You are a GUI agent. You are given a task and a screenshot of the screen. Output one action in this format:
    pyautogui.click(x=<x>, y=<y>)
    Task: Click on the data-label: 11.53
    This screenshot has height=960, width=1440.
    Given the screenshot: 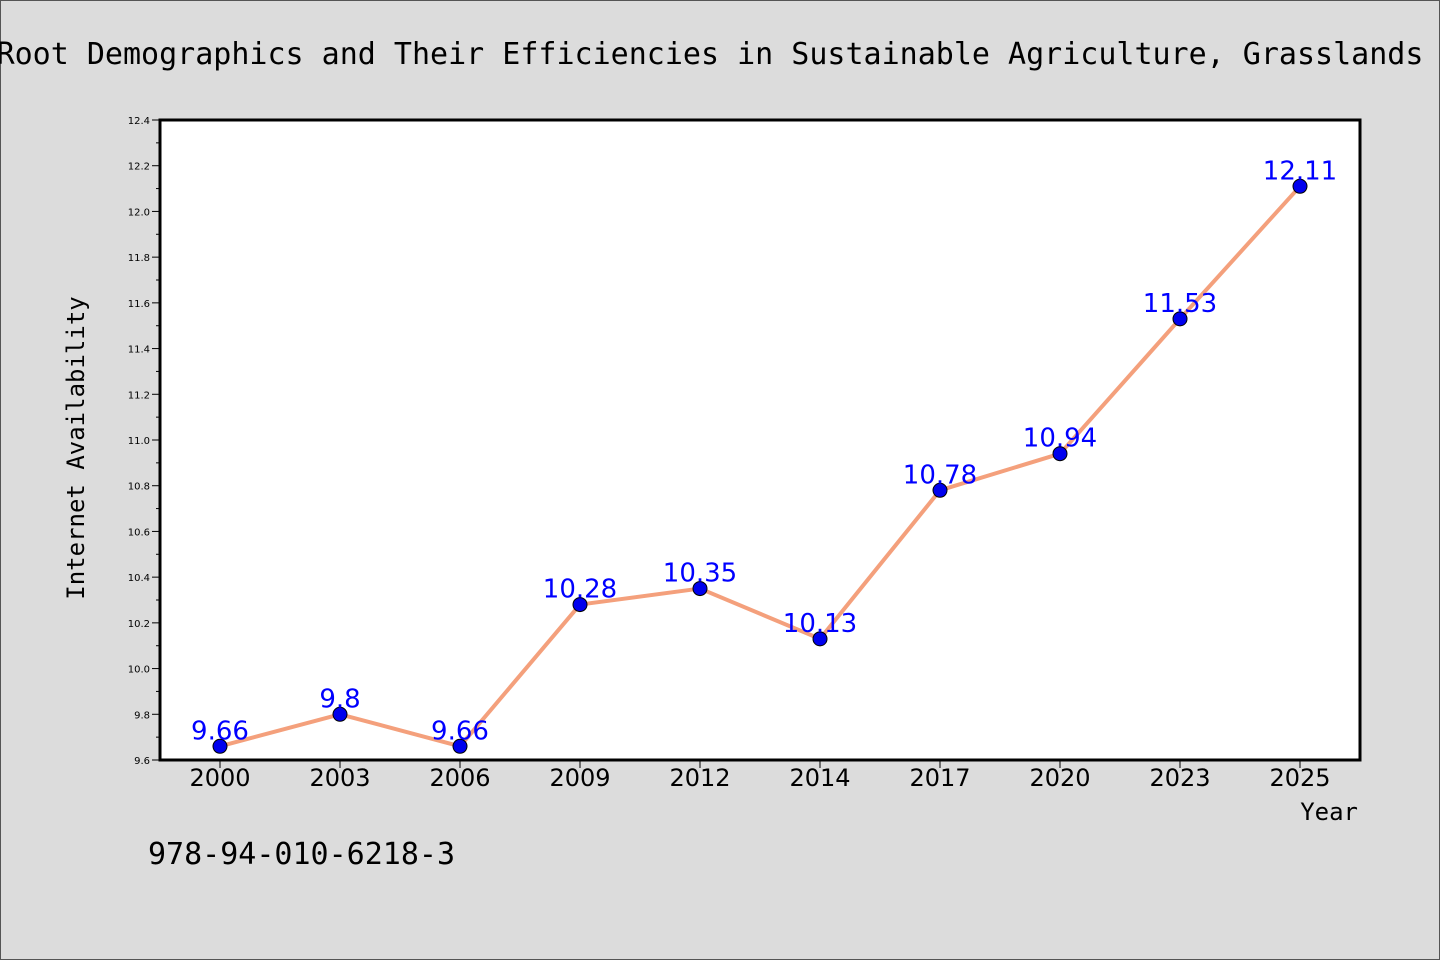 What is the action you would take?
    pyautogui.click(x=1180, y=304)
    